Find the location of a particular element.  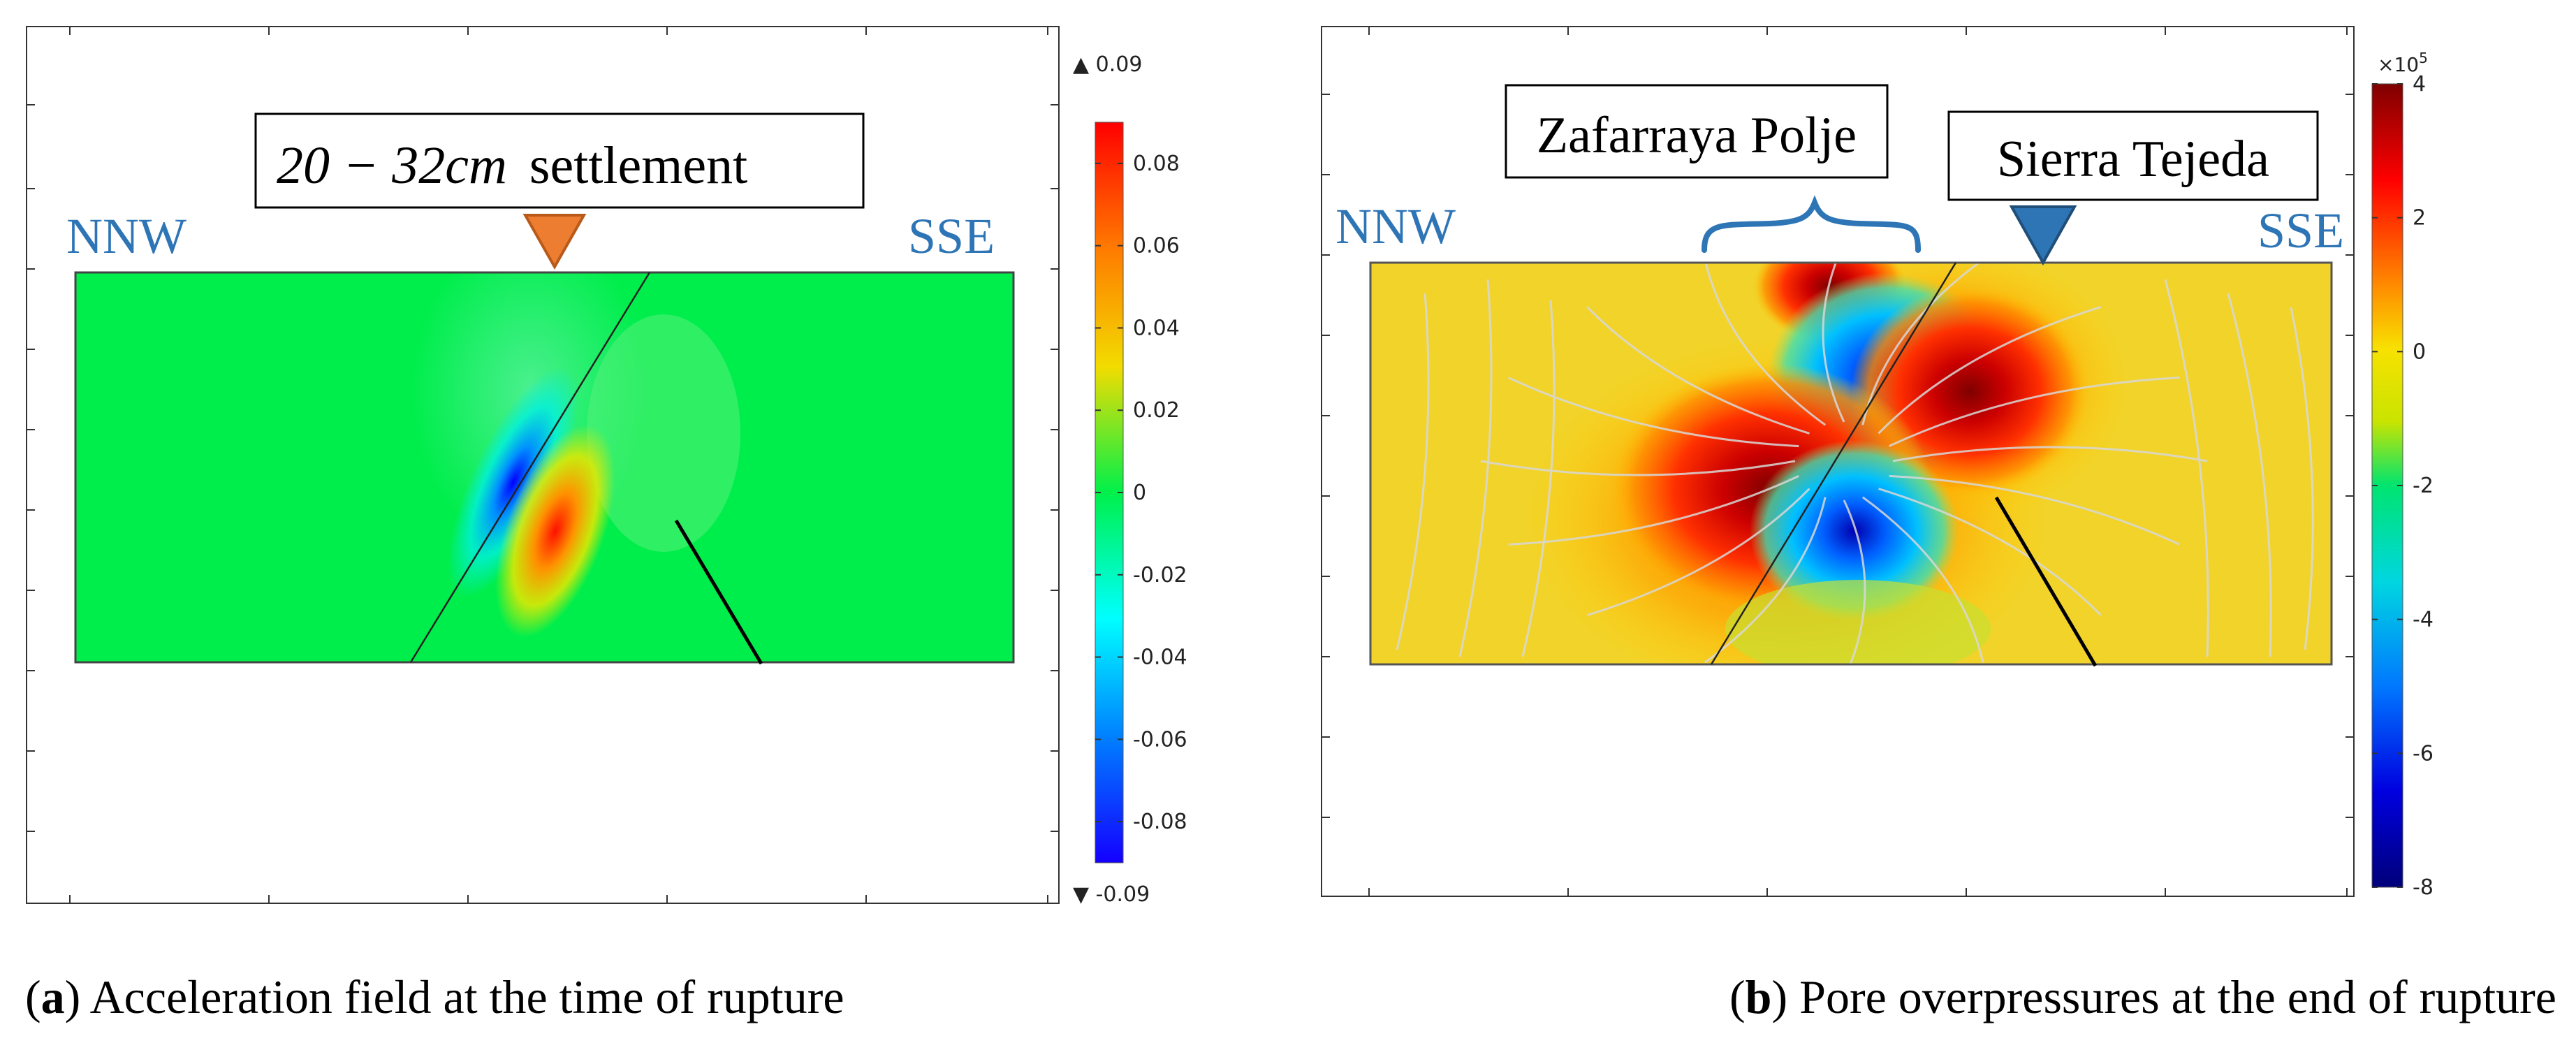

panel-a-nnw-label: NNW is located at coordinates (126, 236).